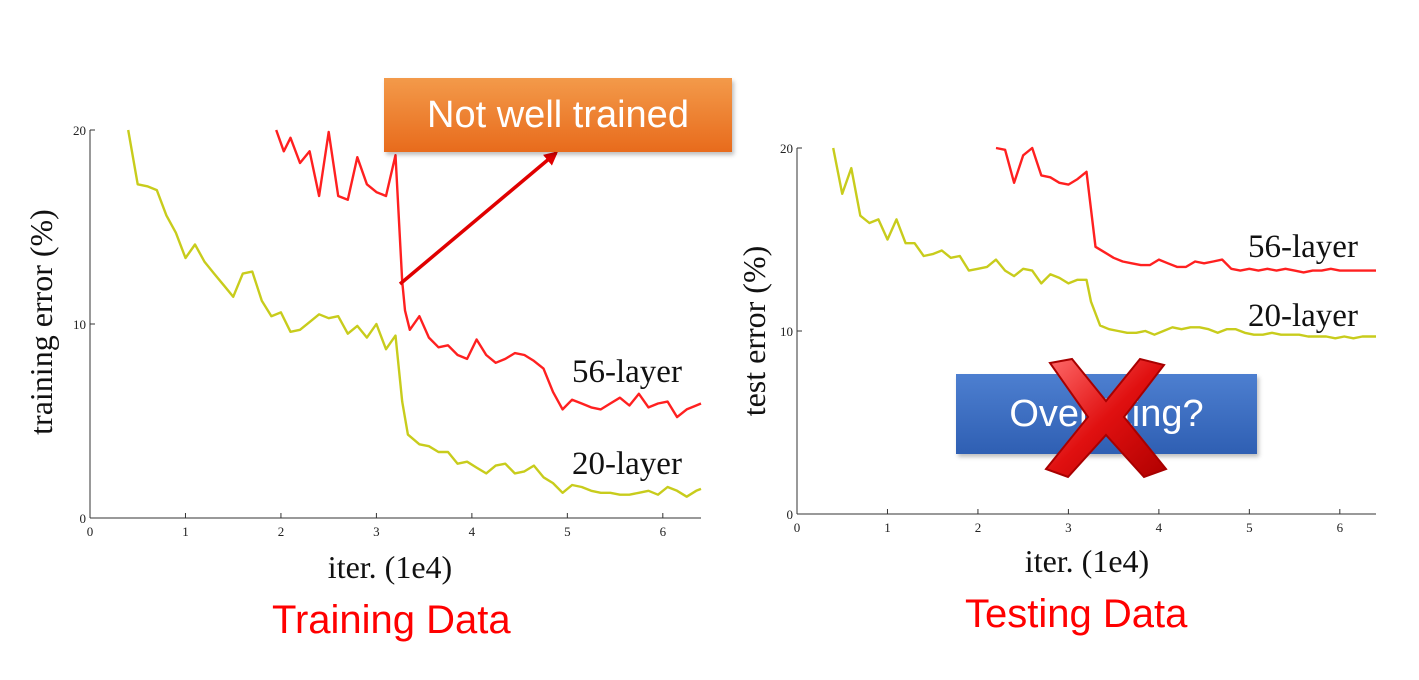 Image resolution: width=1419 pixels, height=680 pixels. What do you see at coordinates (391, 620) in the screenshot?
I see `training-data-caption: Training Data` at bounding box center [391, 620].